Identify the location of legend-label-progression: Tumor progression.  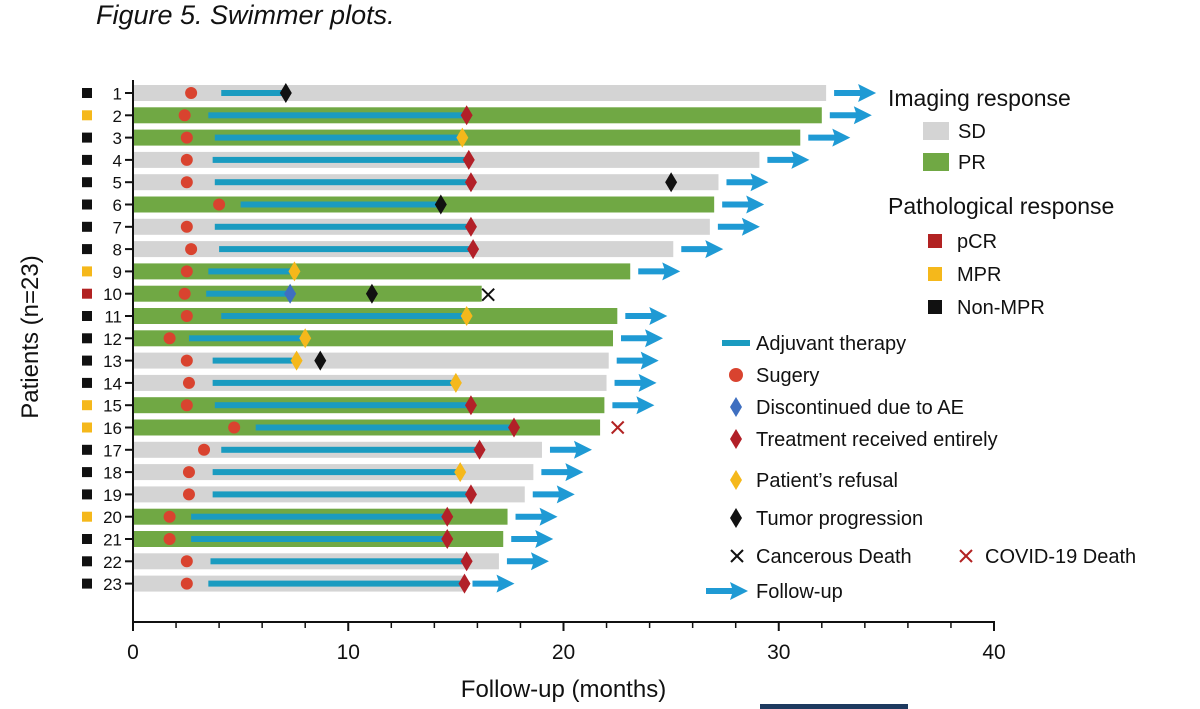
(839, 519).